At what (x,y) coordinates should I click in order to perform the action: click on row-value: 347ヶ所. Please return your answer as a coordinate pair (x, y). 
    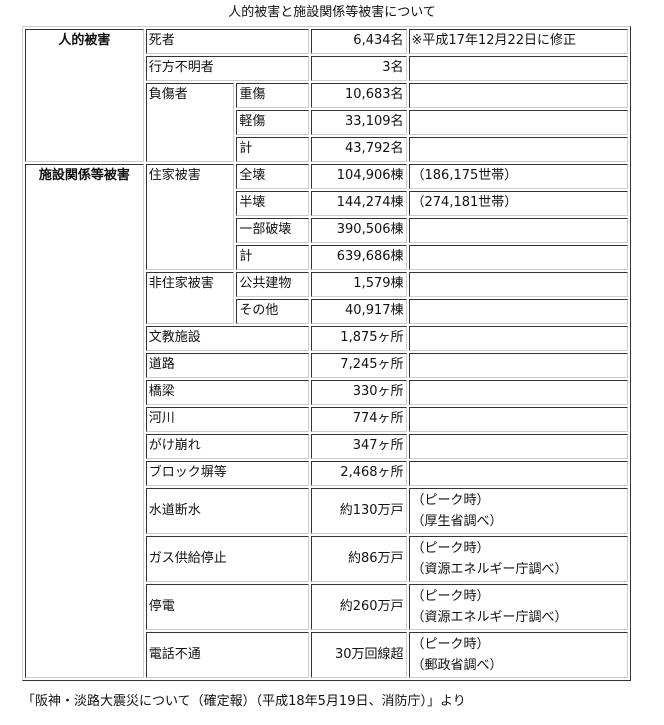
    Looking at the image, I should click on (358, 446).